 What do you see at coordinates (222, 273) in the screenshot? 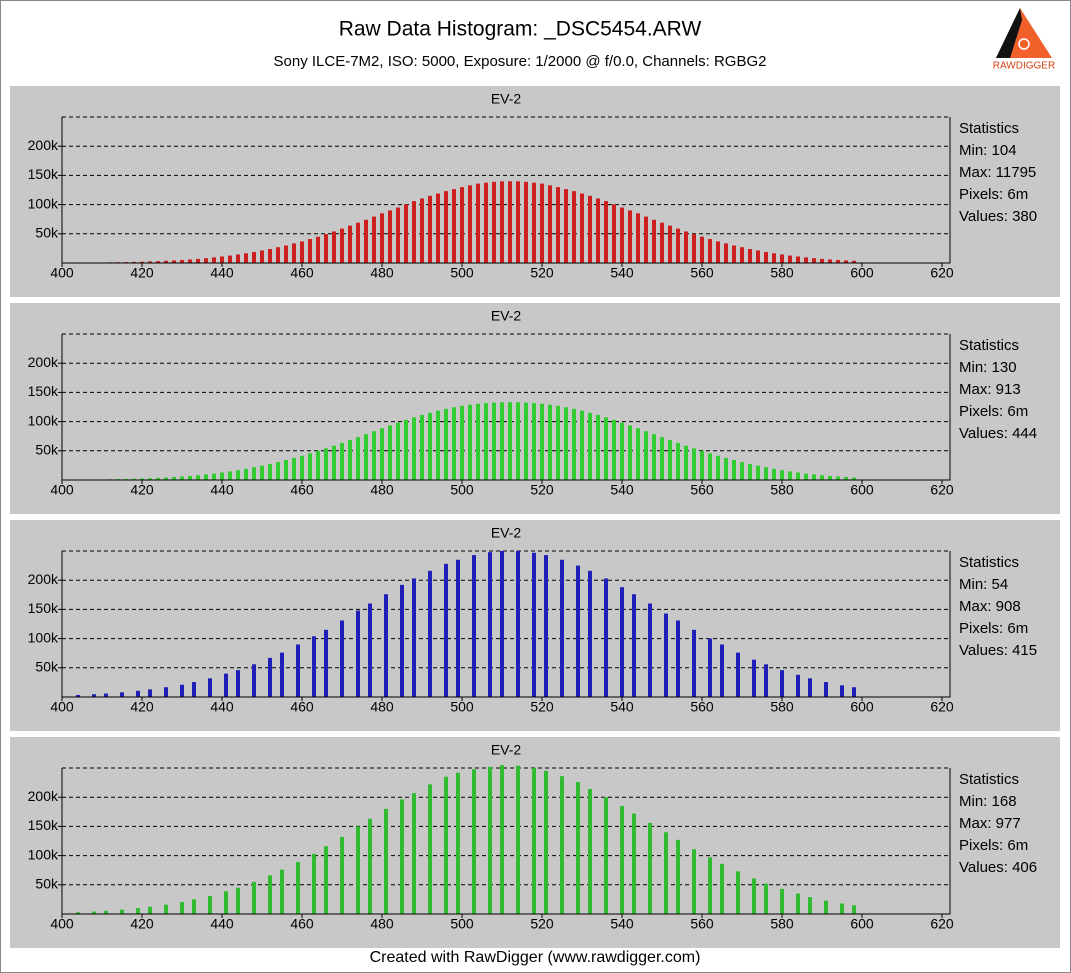
I see `x-tick-label: 440` at bounding box center [222, 273].